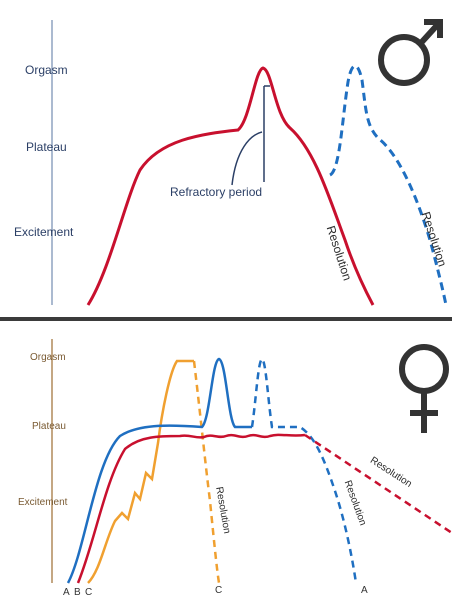 This screenshot has width=452, height=603. Describe the element at coordinates (410, 52) in the screenshot. I see `male-symbol-icon` at that location.